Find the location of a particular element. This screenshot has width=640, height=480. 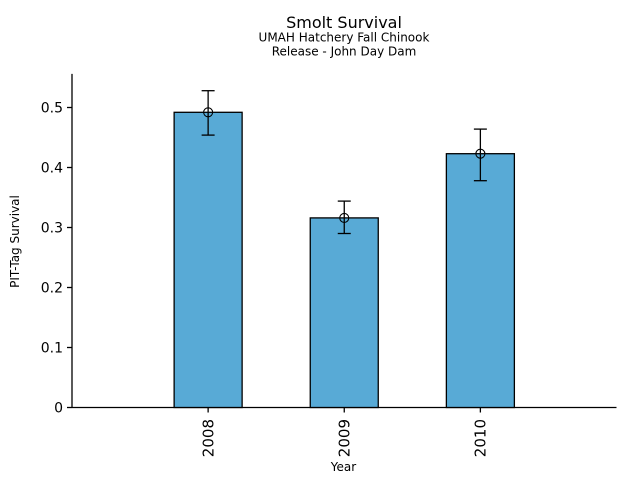

y-tick-label: 0.5 is located at coordinates (52, 109).